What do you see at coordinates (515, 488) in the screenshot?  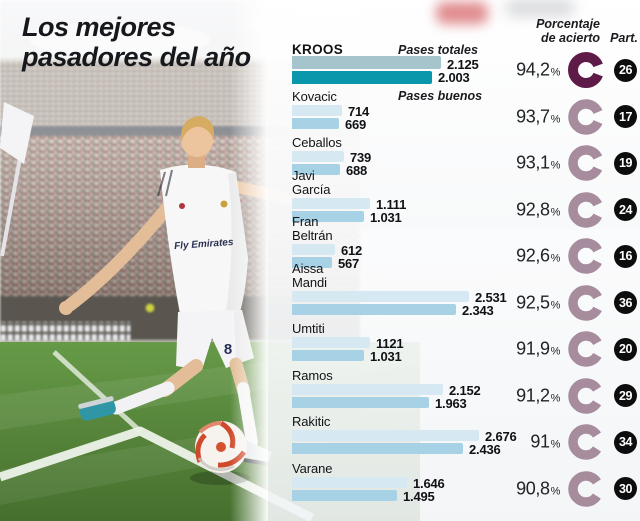 I see `accuracy-value: 90,8%` at bounding box center [515, 488].